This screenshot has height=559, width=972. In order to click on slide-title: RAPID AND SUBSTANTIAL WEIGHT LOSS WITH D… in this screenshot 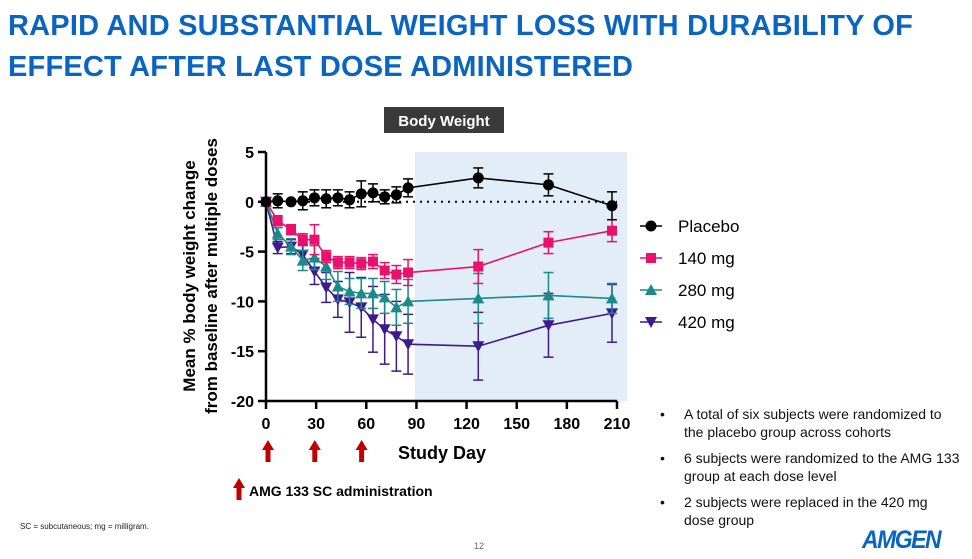, I will do `click(460, 47)`.